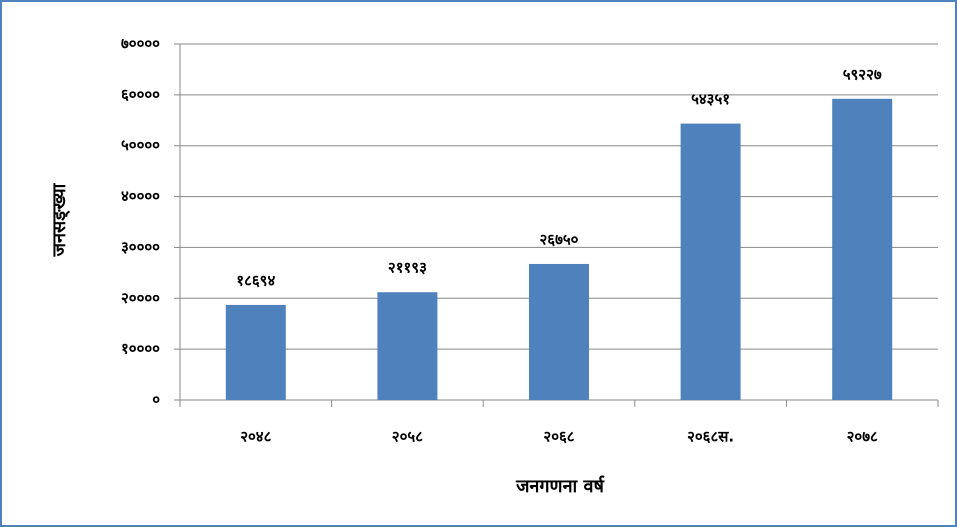  I want to click on y-axis-title: जनसङ्ख्या, so click(60, 219).